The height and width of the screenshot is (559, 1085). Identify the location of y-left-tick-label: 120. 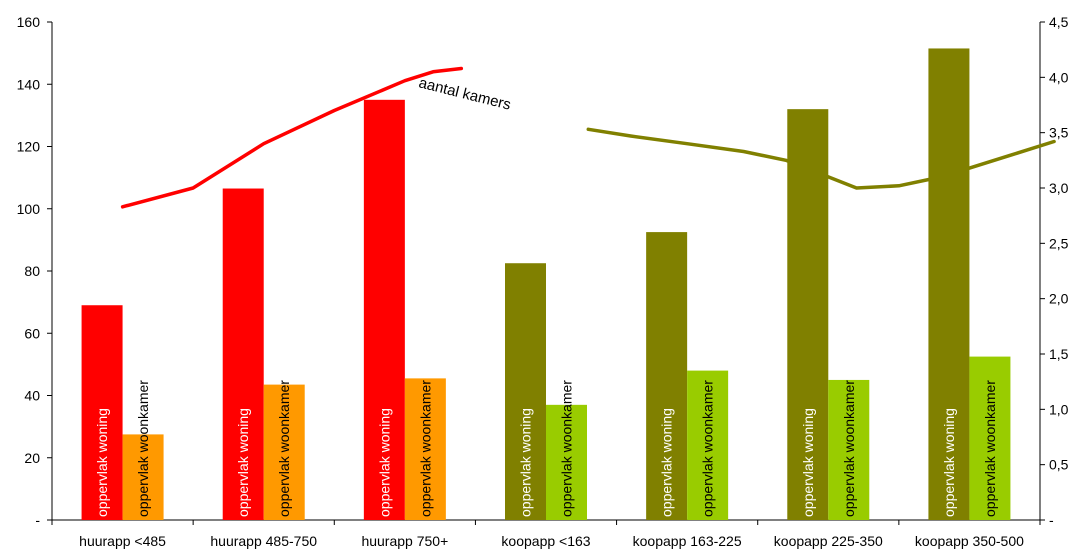
(29, 147).